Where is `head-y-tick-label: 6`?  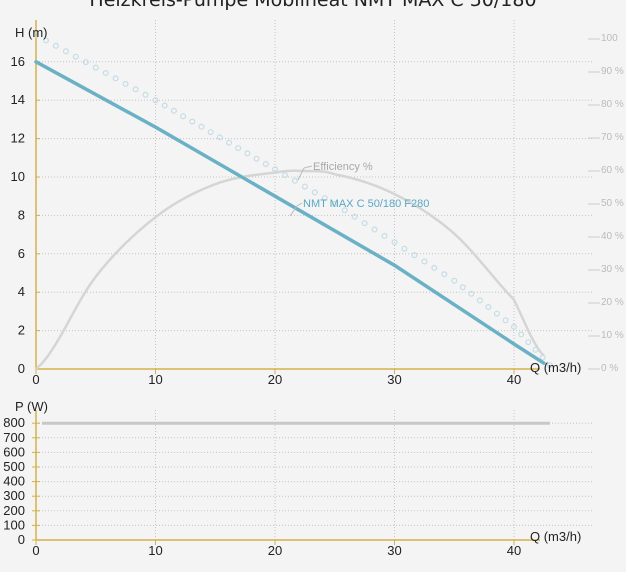 head-y-tick-label: 6 is located at coordinates (21, 253).